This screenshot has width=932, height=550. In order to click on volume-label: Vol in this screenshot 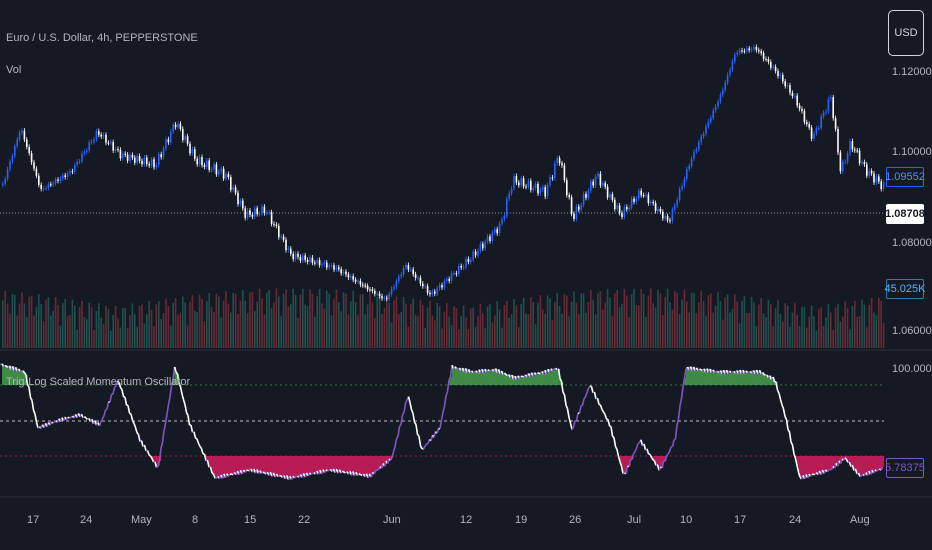, I will do `click(14, 70)`.